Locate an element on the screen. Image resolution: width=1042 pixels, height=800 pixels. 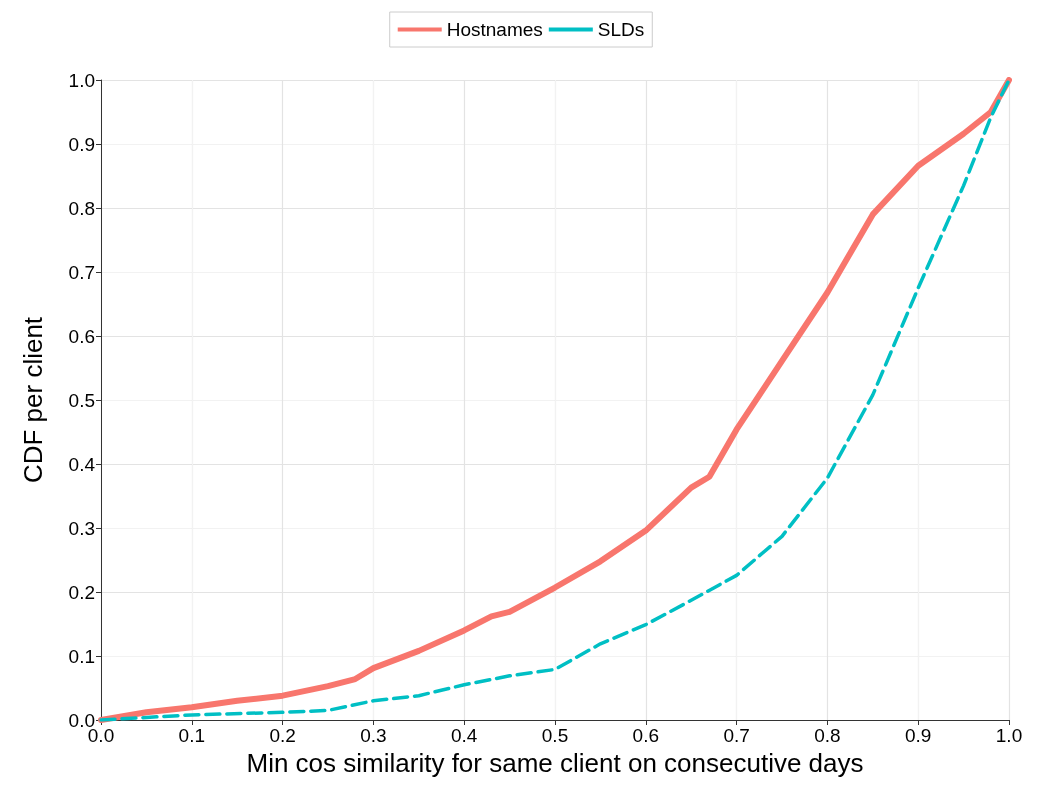
x-tick-label: 0.3 is located at coordinates (373, 735).